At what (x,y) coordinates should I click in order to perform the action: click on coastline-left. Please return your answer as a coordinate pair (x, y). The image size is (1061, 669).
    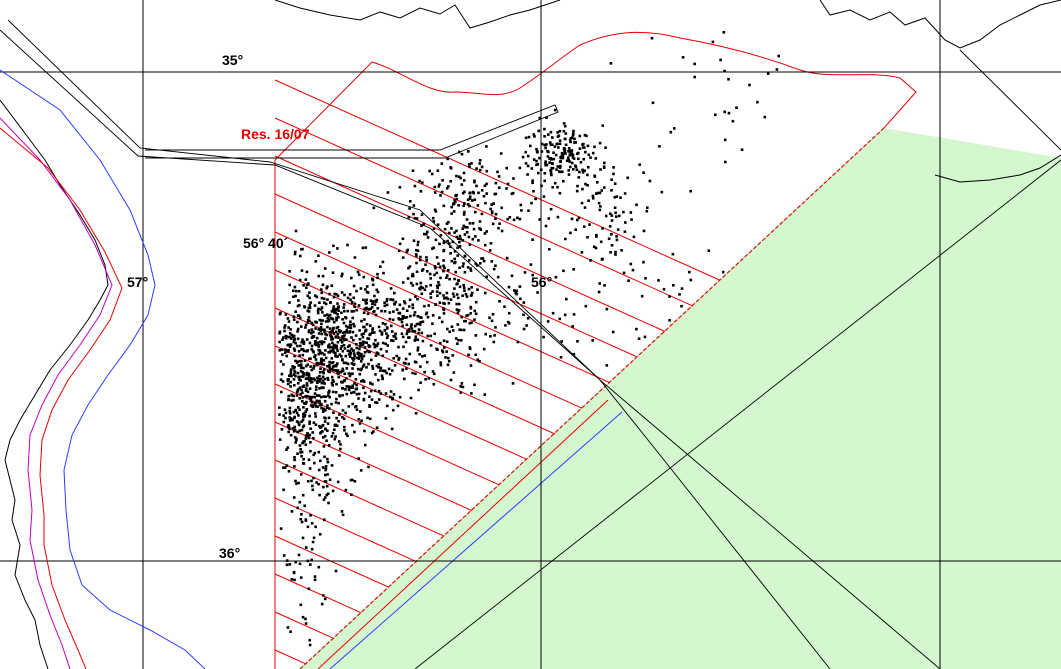
    Looking at the image, I should click on (54, 384).